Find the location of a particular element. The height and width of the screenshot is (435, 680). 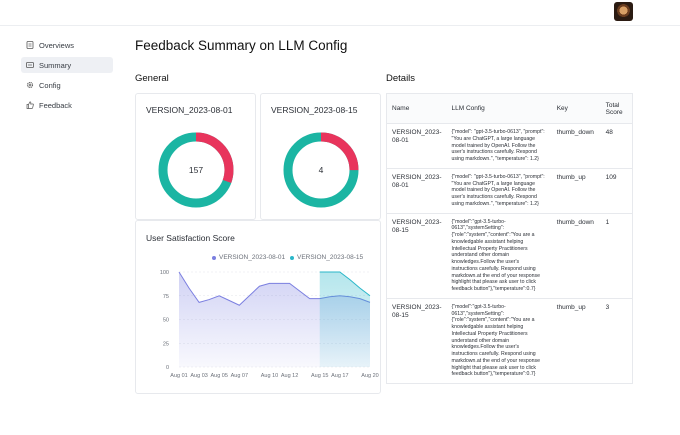

donut-chart-version-0815: 4 is located at coordinates (321, 170).